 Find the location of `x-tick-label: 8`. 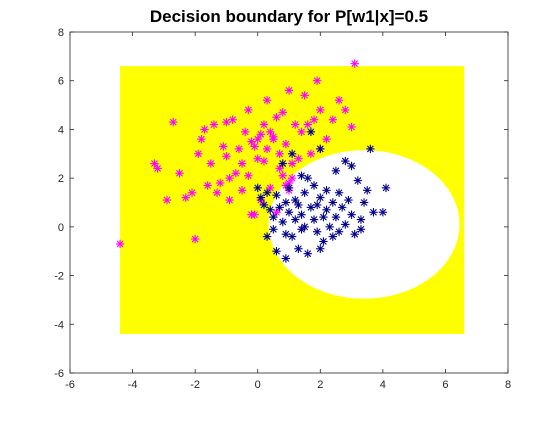

x-tick-label: 8 is located at coordinates (508, 385).